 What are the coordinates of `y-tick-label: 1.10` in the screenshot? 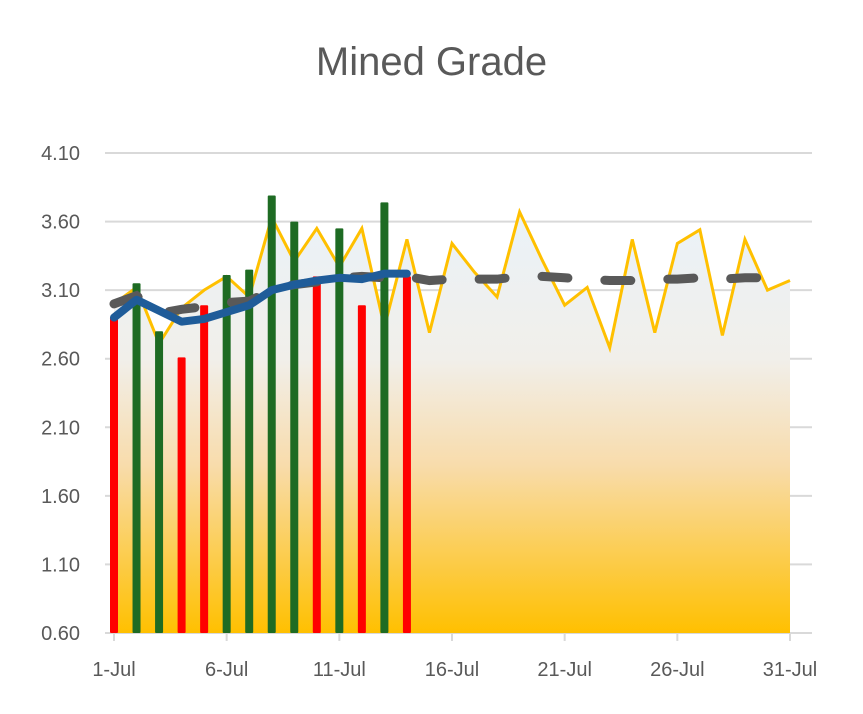 It's located at (60, 565).